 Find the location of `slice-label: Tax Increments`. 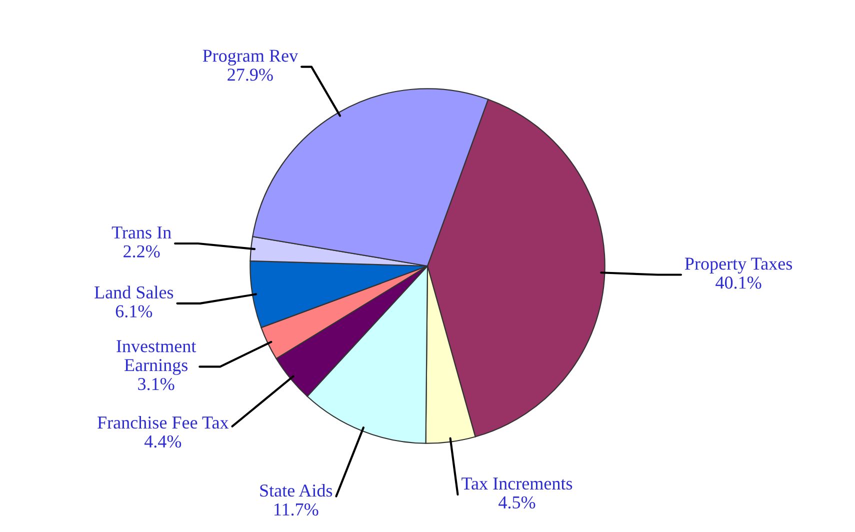

slice-label: Tax Increments is located at coordinates (517, 484).